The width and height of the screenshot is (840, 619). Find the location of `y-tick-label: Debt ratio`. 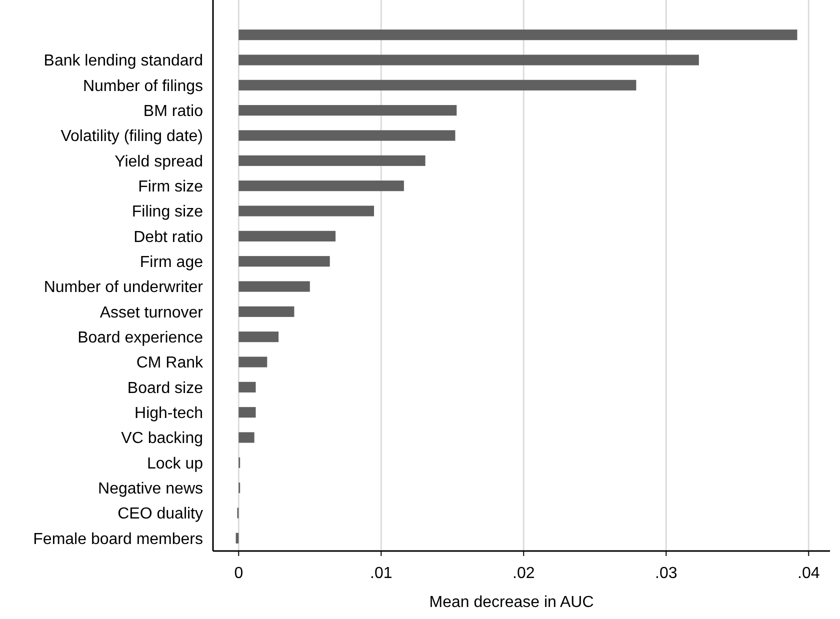

y-tick-label: Debt ratio is located at coordinates (169, 237).